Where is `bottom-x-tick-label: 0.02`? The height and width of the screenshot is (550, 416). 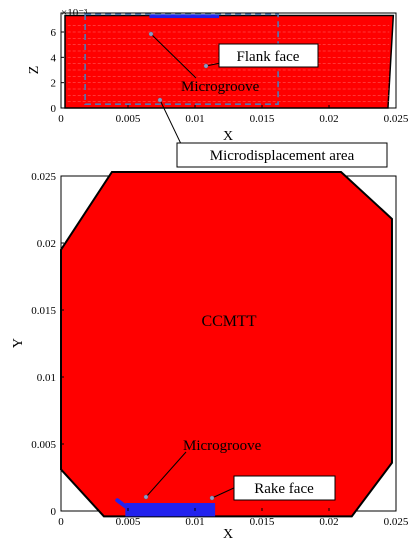 bottom-x-tick-label: 0.02 is located at coordinates (328, 522).